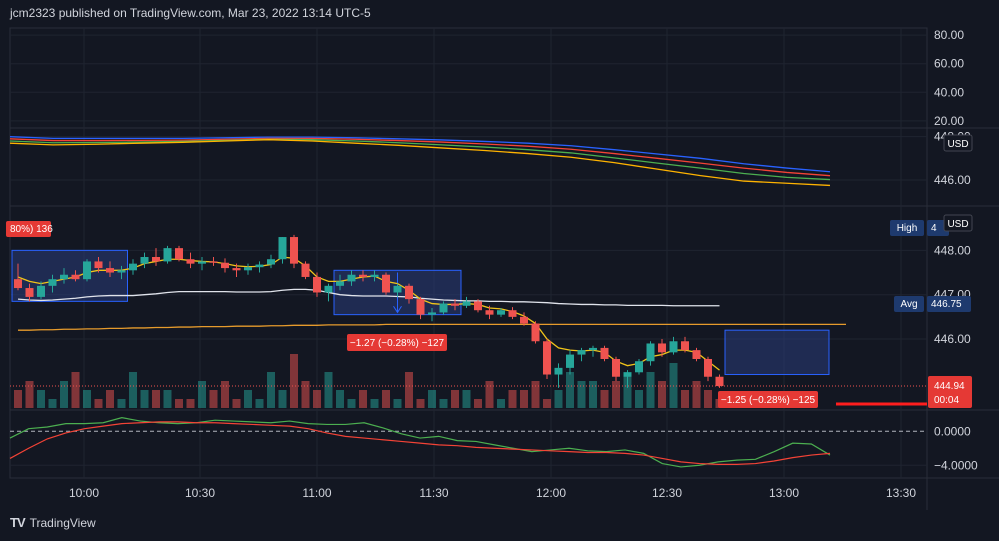 The width and height of the screenshot is (999, 541). I want to click on avg-value, so click(949, 304).